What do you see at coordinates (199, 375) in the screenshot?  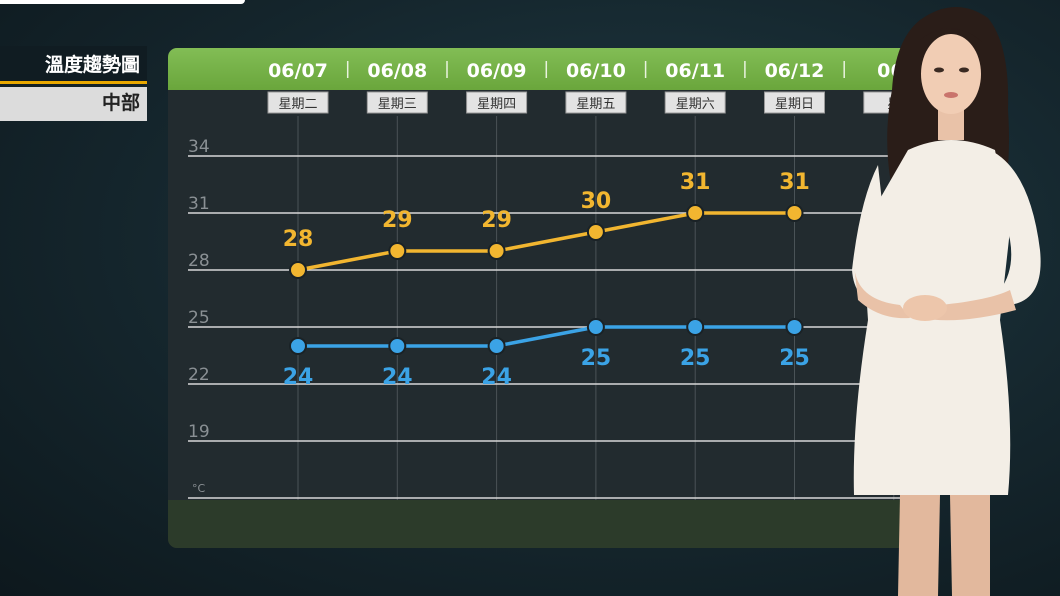 I see `y-tick-label: 22` at bounding box center [199, 375].